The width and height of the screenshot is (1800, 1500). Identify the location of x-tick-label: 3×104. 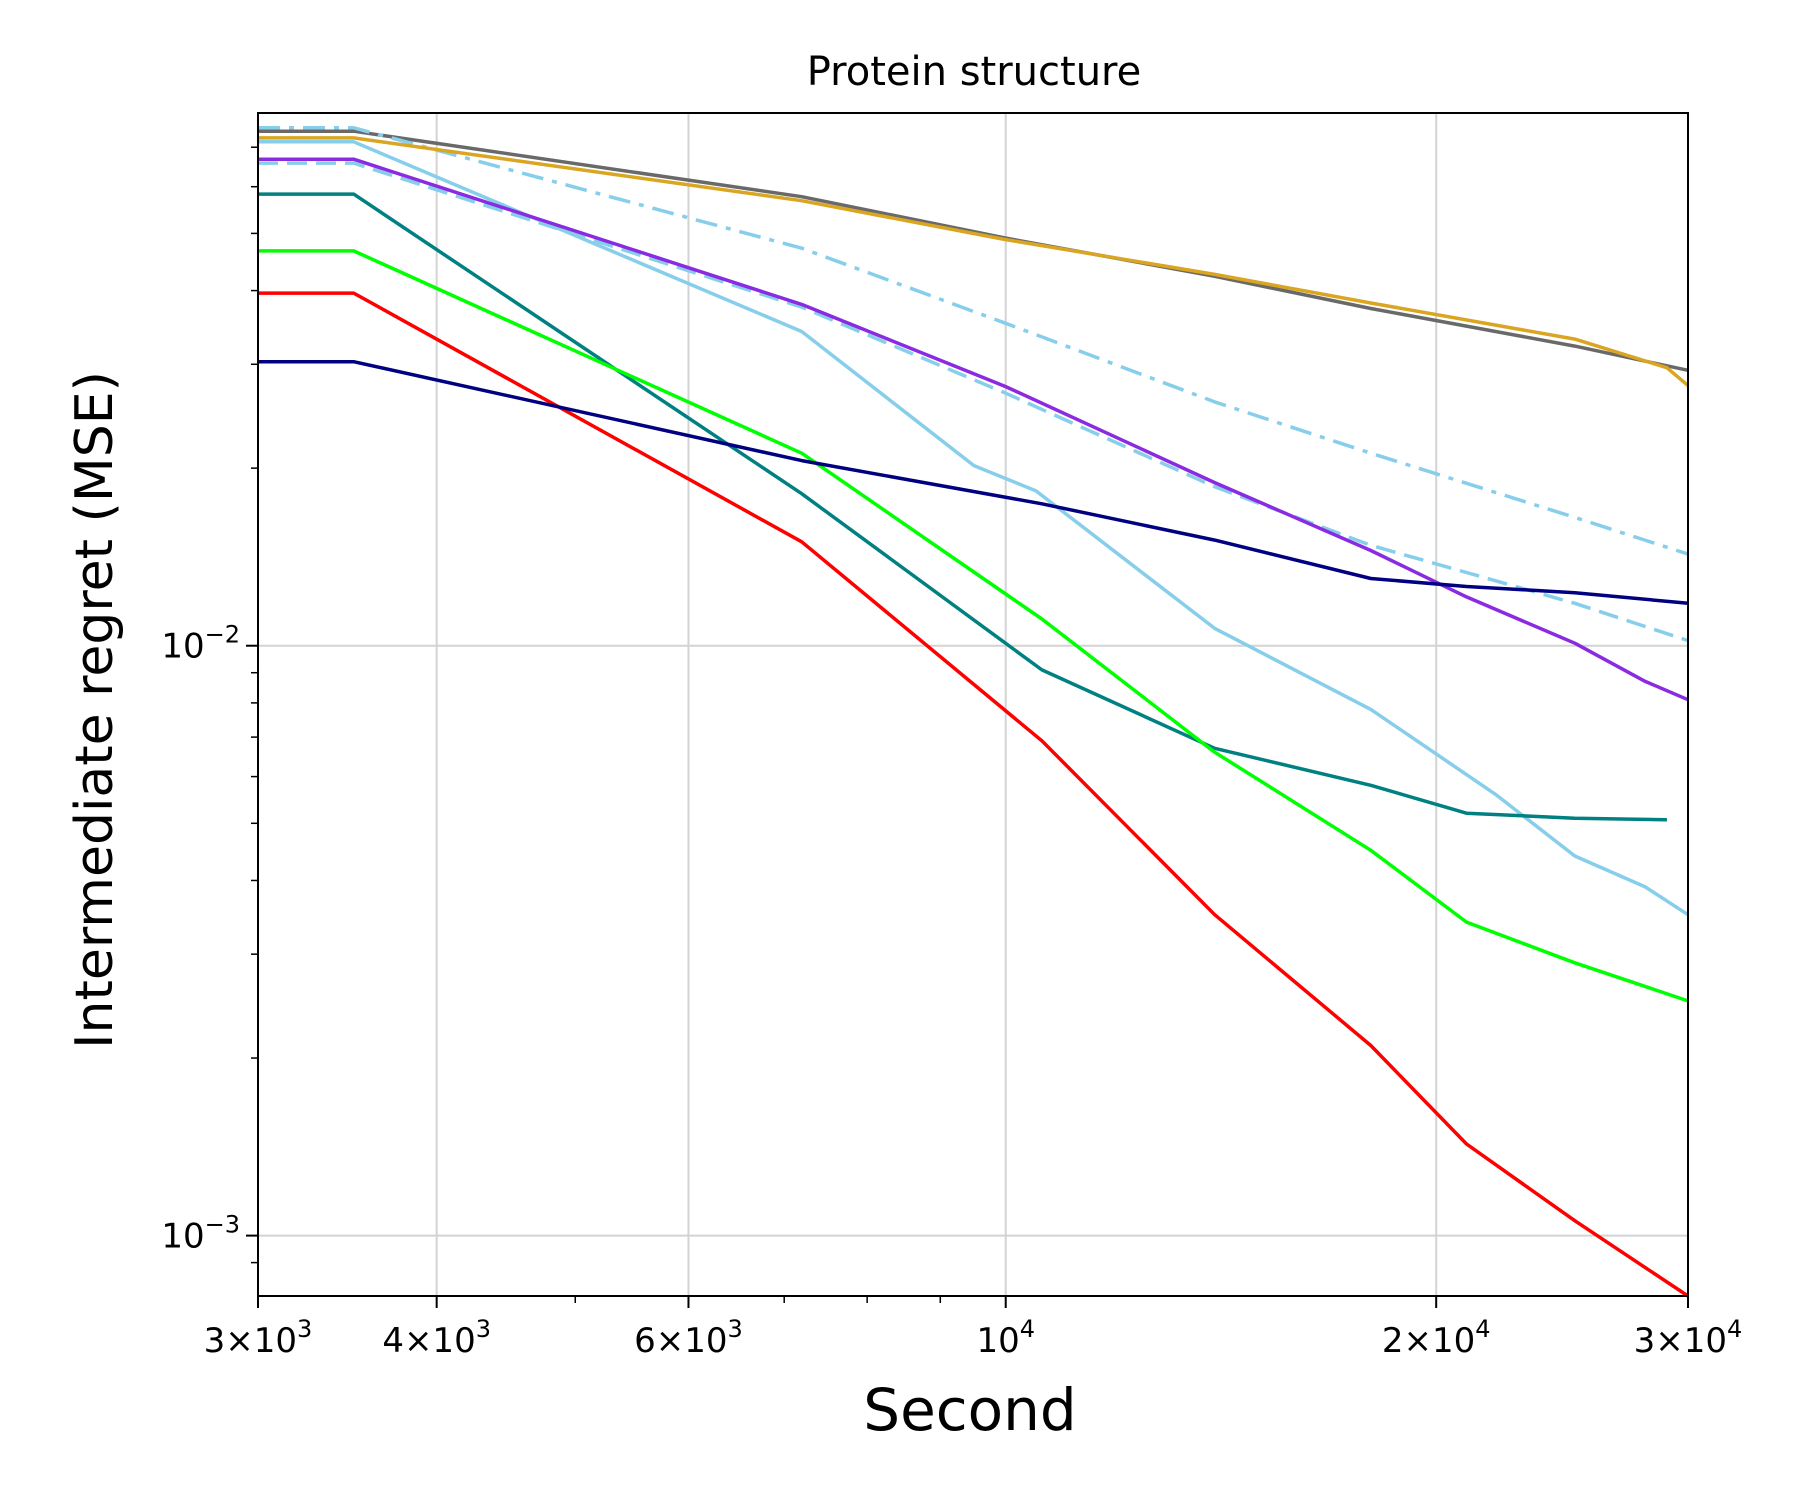
(1688, 1338).